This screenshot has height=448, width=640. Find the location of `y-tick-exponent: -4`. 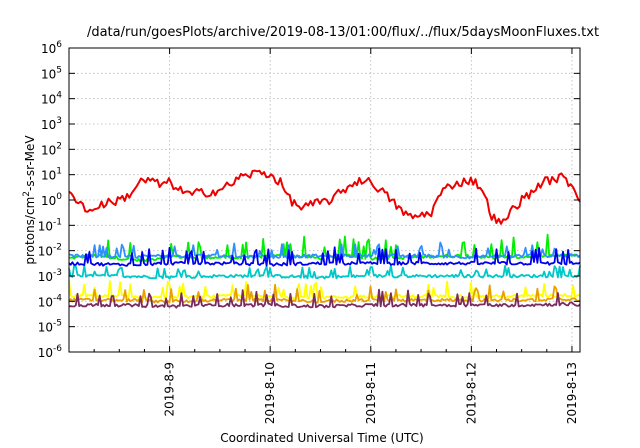

y-tick-exponent: -4 is located at coordinates (57, 298).